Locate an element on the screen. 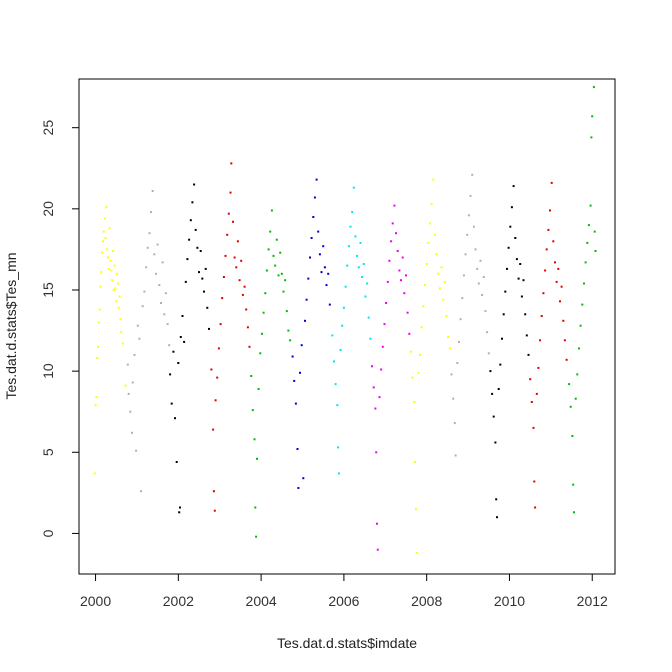 This screenshot has width=672, height=672. y-axis-title: Tes.dat.d.stats$Tes_mn is located at coordinates (11, 325).